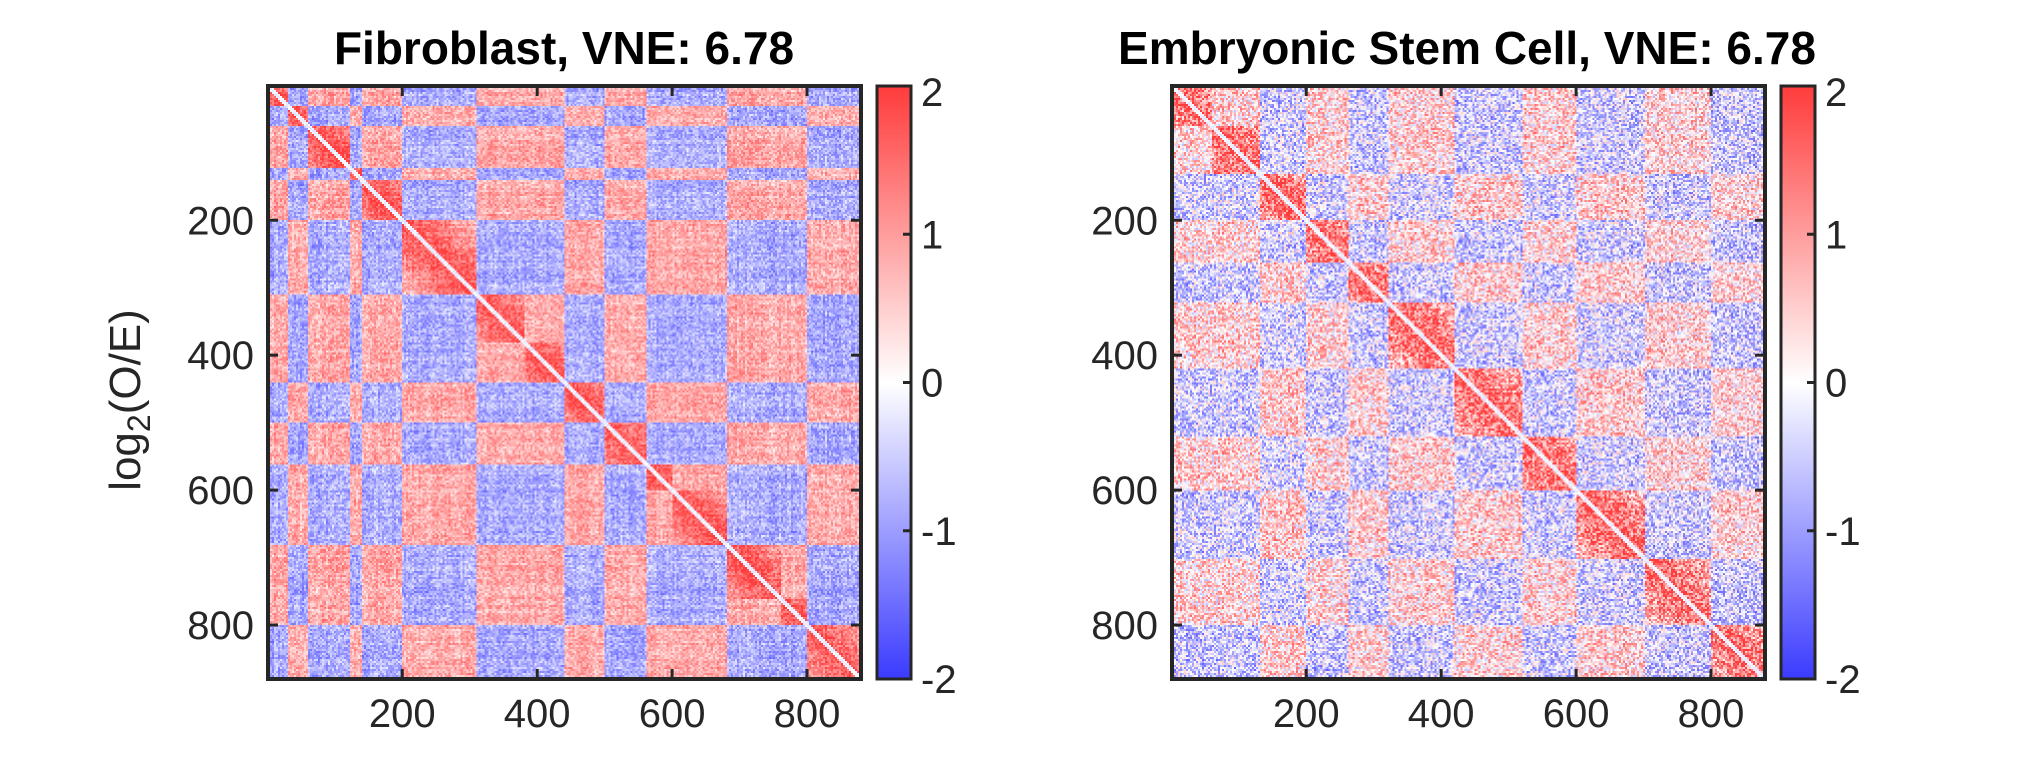 This screenshot has width=2031, height=781. What do you see at coordinates (1467, 48) in the screenshot?
I see `chart-title: Embryonic Stem Cell, VNE: 6.78` at bounding box center [1467, 48].